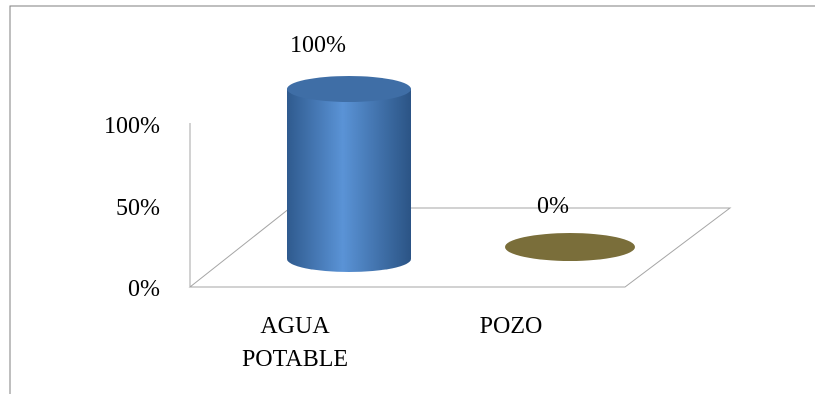 Image resolution: width=815 pixels, height=394 pixels. I want to click on data-label: 0%, so click(553, 206).